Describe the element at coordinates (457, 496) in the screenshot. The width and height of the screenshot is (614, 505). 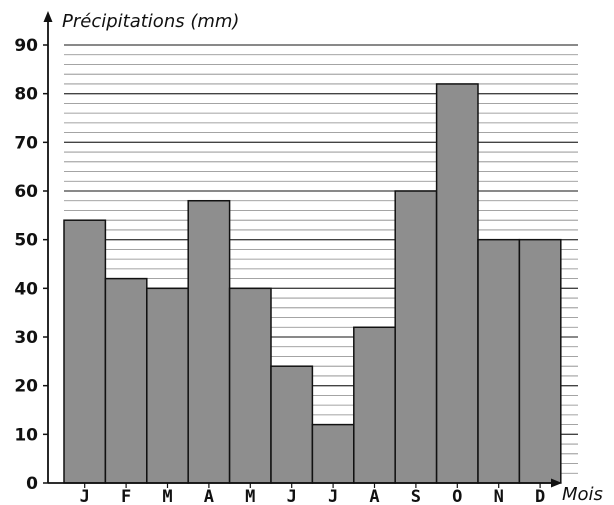
I see `x-tick-label: O` at that location.